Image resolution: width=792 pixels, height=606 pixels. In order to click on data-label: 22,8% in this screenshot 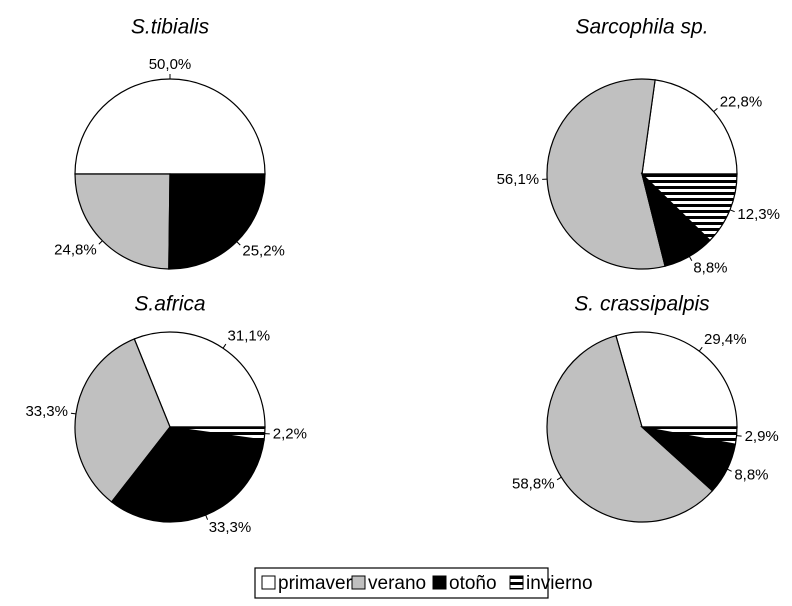, I will do `click(741, 101)`.